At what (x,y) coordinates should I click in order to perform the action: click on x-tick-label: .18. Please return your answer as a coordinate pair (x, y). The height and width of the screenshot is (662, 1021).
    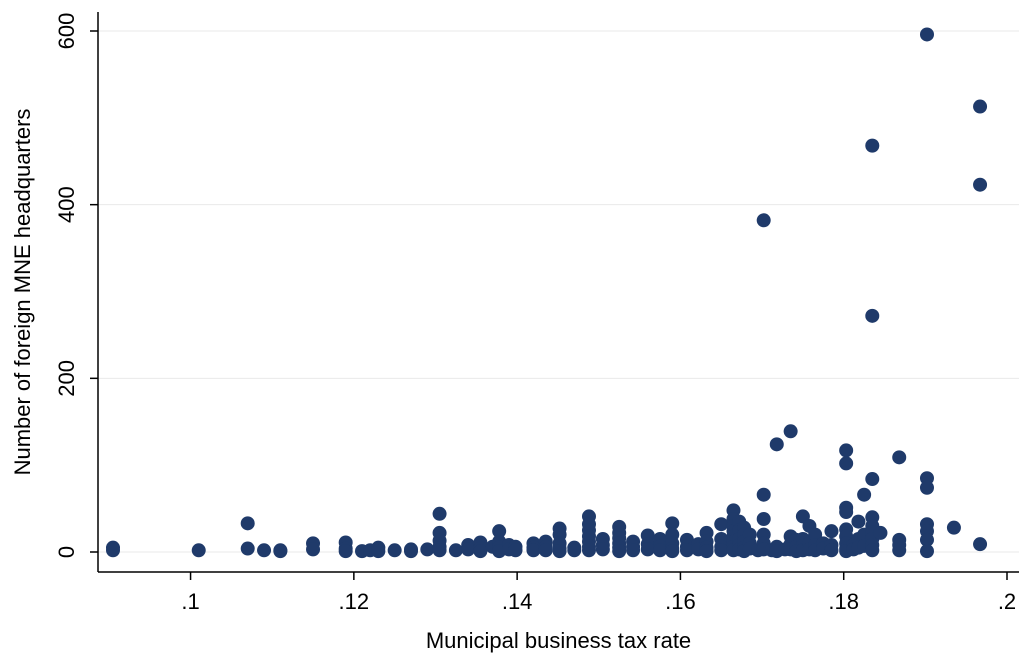
    Looking at the image, I should click on (843, 601).